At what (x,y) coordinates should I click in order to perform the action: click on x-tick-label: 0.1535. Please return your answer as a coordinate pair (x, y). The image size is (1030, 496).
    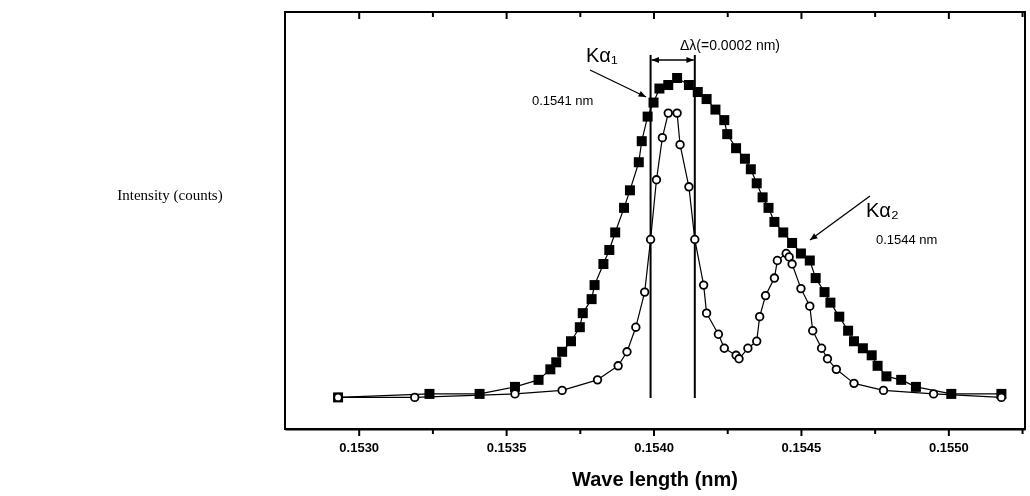
    Looking at the image, I should click on (506, 447).